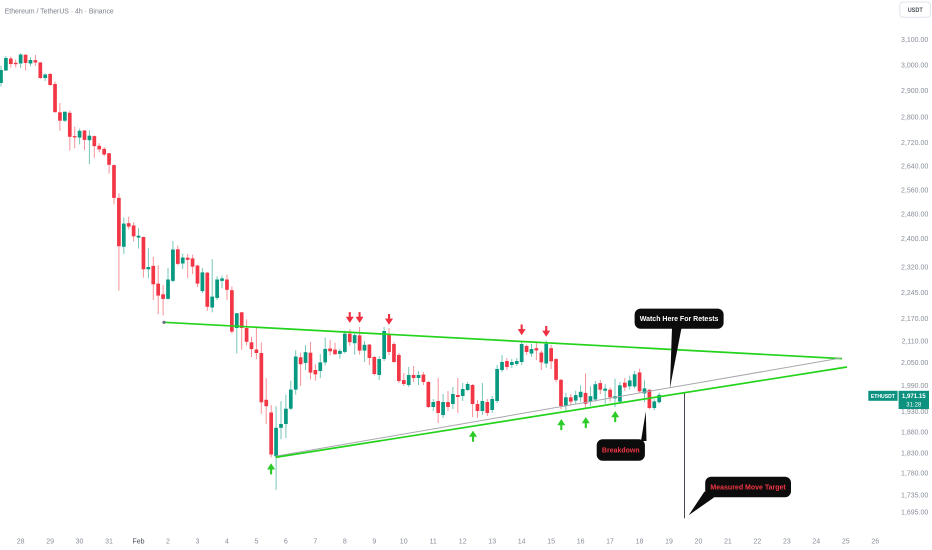  I want to click on svg-text: 31:28, so click(913, 404).